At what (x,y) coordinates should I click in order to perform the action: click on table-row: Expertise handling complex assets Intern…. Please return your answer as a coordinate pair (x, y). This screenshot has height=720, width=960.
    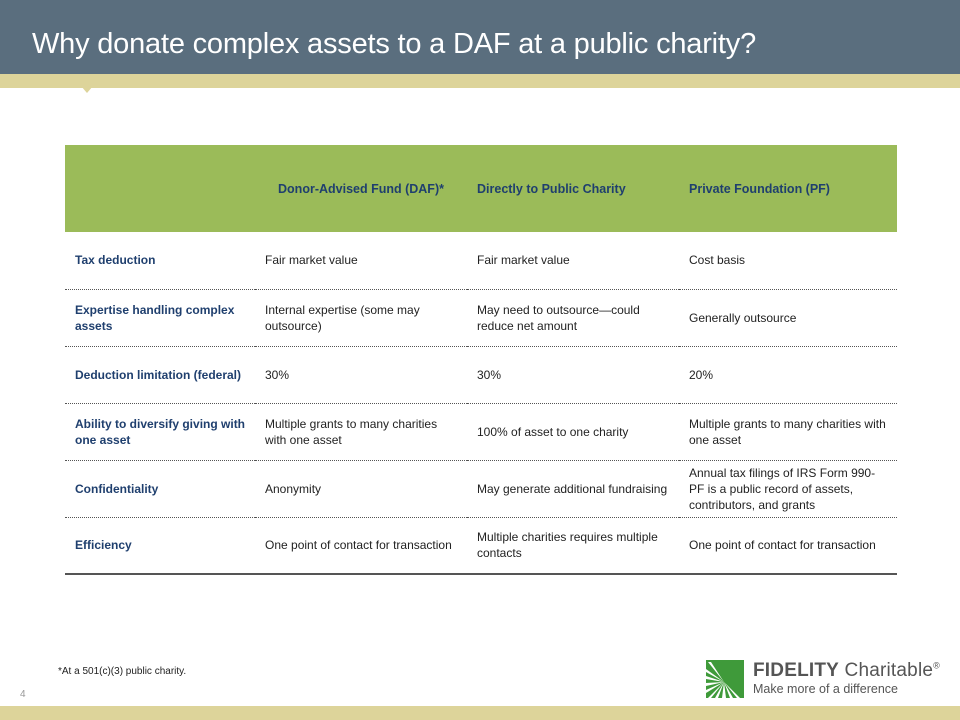
    Looking at the image, I should click on (481, 318).